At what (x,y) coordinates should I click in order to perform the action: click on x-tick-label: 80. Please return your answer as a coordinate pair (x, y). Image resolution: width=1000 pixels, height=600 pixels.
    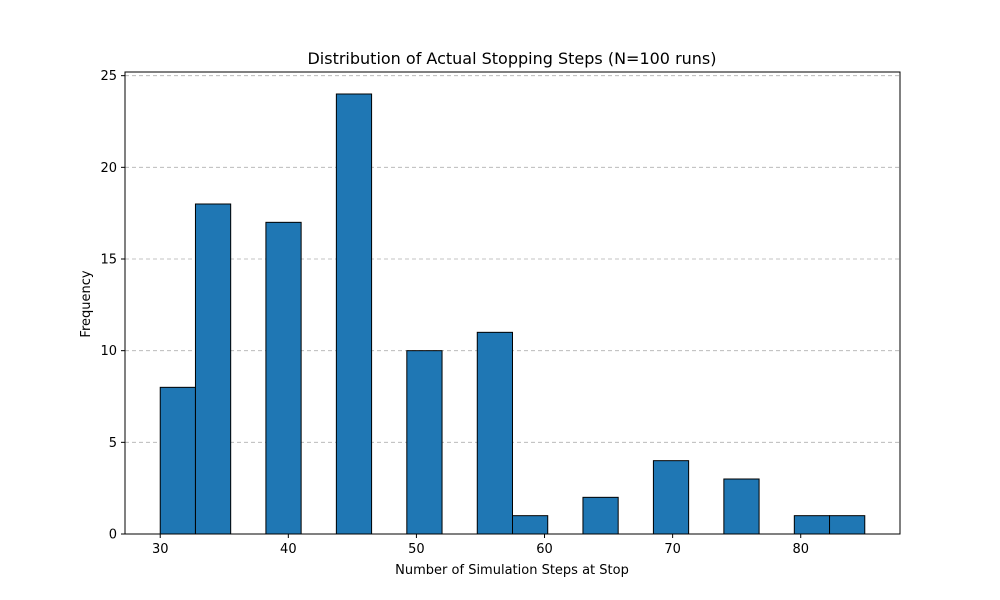
    Looking at the image, I should click on (800, 549).